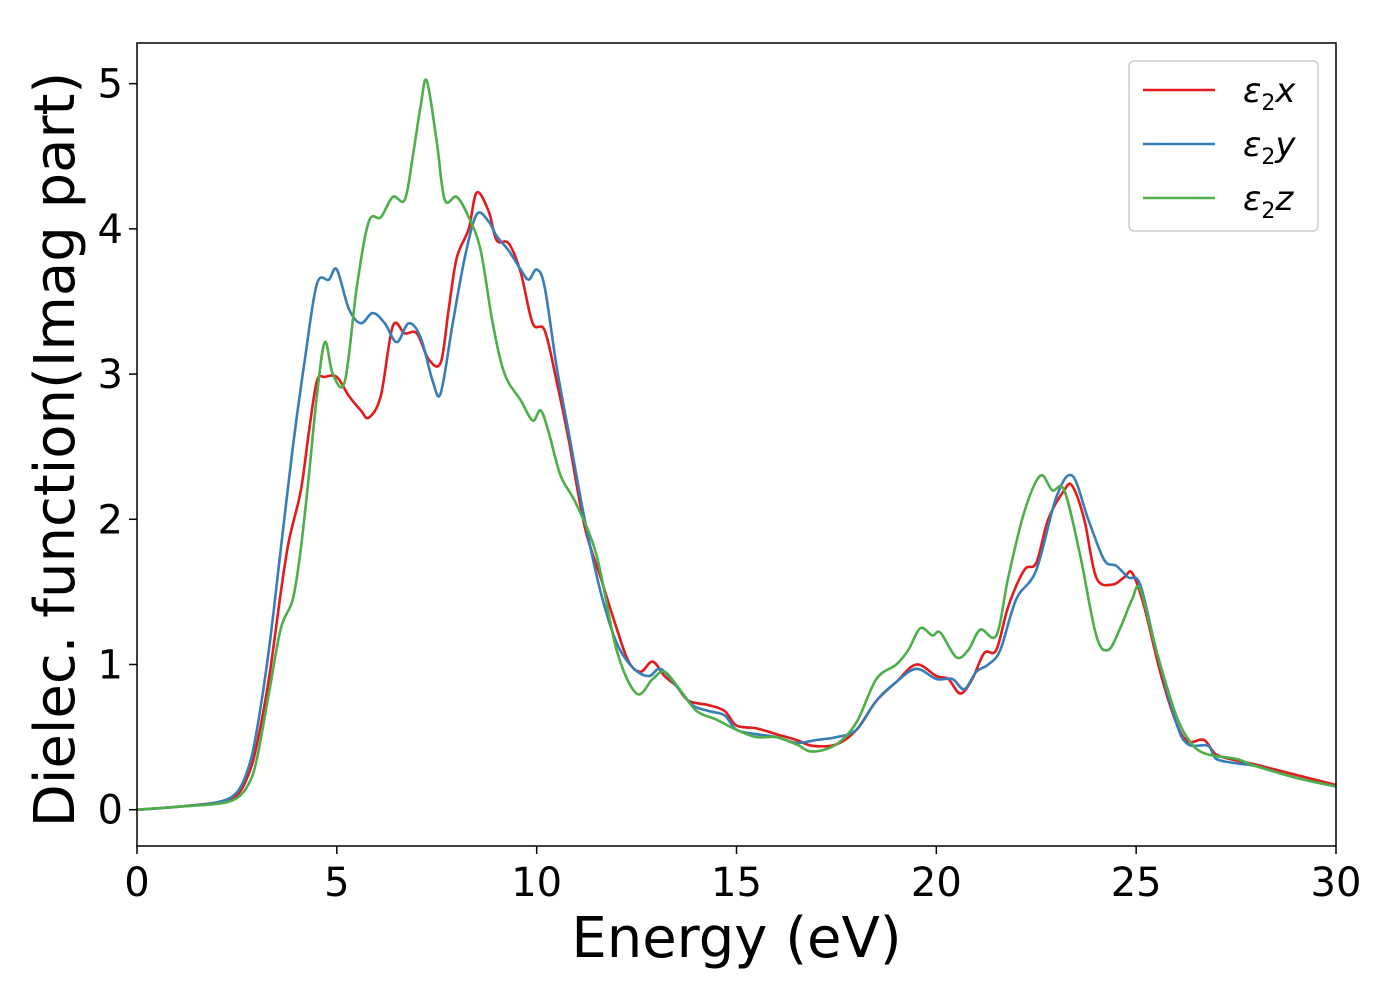  What do you see at coordinates (110, 230) in the screenshot?
I see `y-tick-label: 4` at bounding box center [110, 230].